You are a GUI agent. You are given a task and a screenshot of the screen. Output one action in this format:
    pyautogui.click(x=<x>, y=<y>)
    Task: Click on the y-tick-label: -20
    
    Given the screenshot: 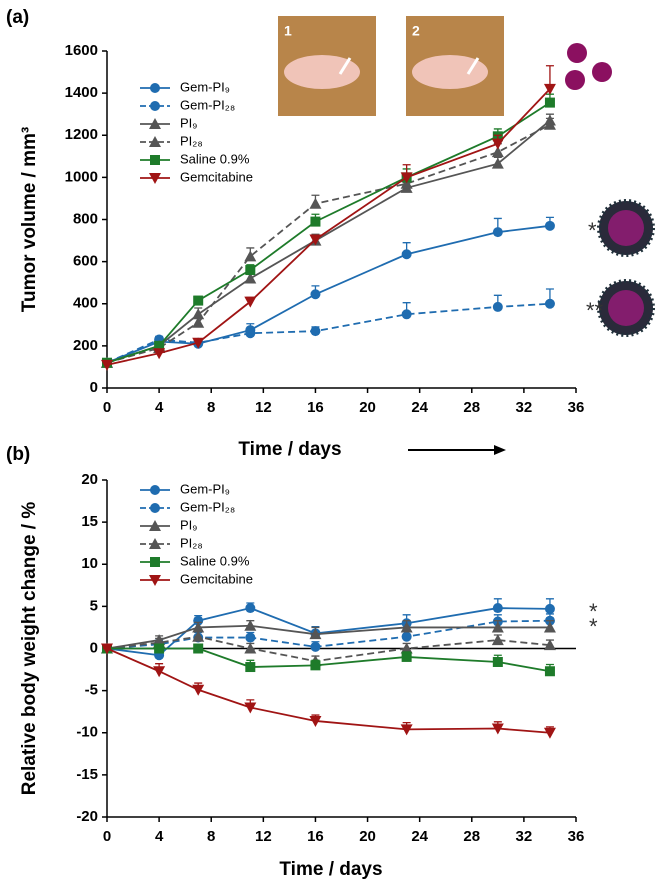 What is the action you would take?
    pyautogui.click(x=87, y=816)
    